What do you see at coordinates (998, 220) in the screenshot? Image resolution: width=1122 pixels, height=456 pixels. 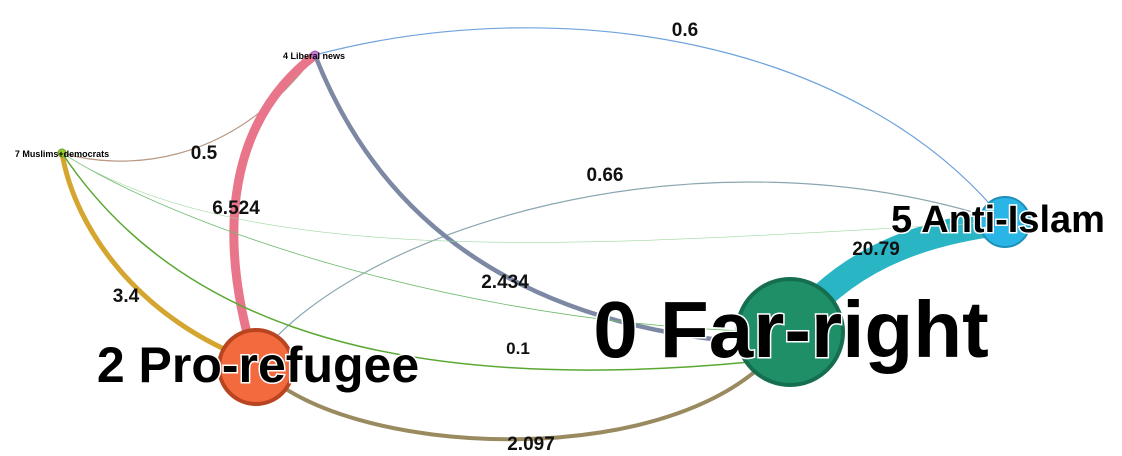 I see `node-label-anti-islam: 5 Anti-Islam` at bounding box center [998, 220].